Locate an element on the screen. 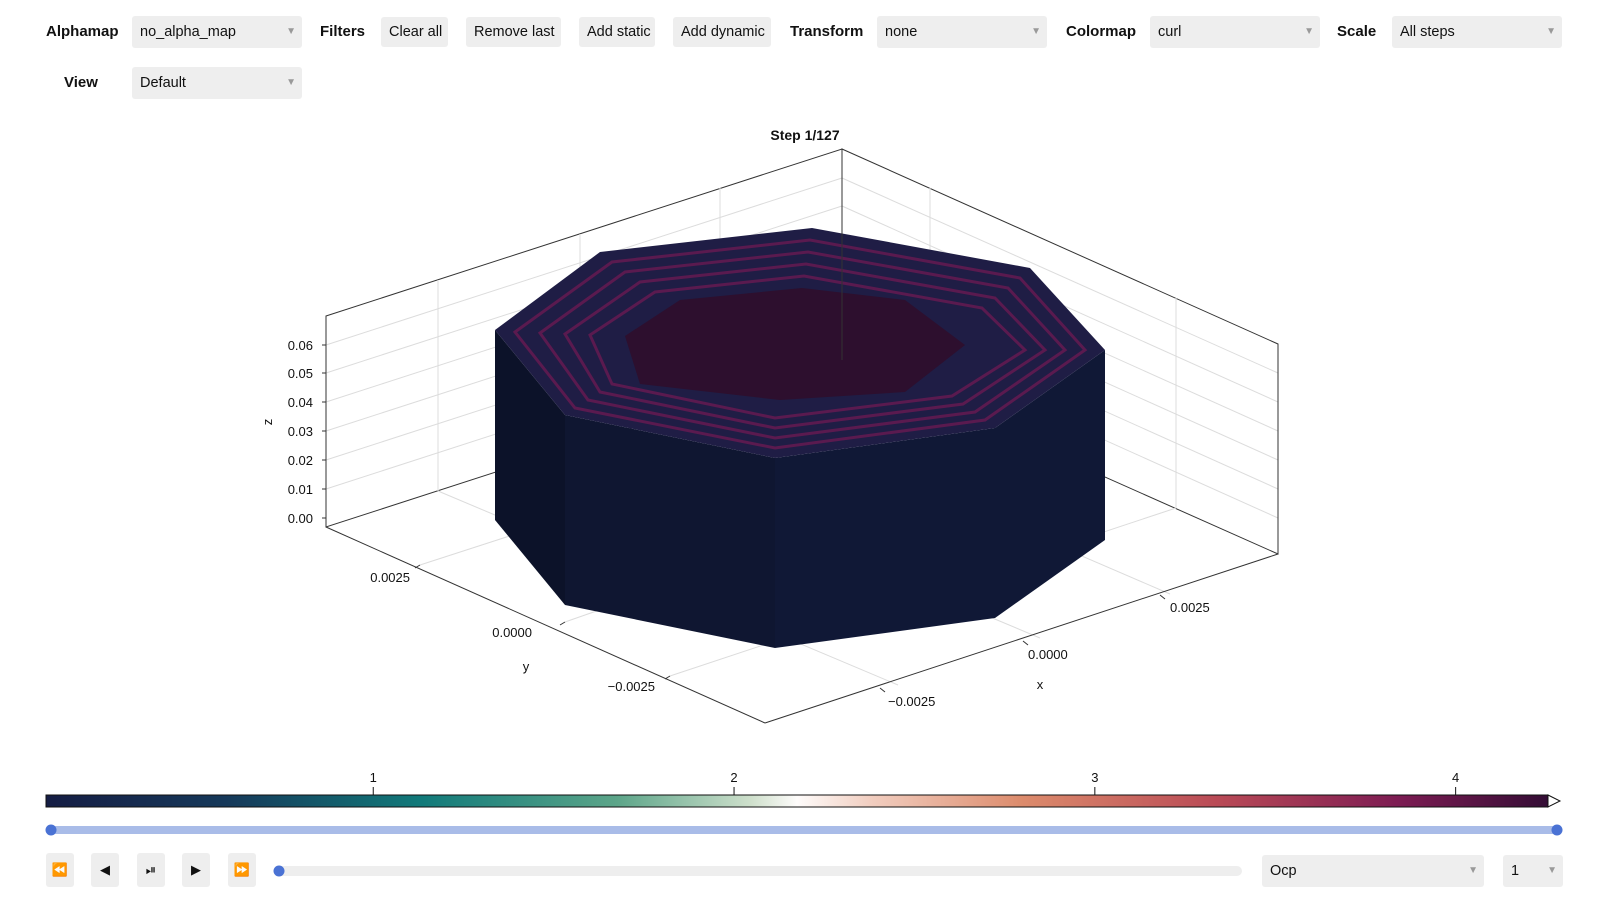 This screenshot has height=900, width=1600. z-tick-label: 0.00 is located at coordinates (300, 518).